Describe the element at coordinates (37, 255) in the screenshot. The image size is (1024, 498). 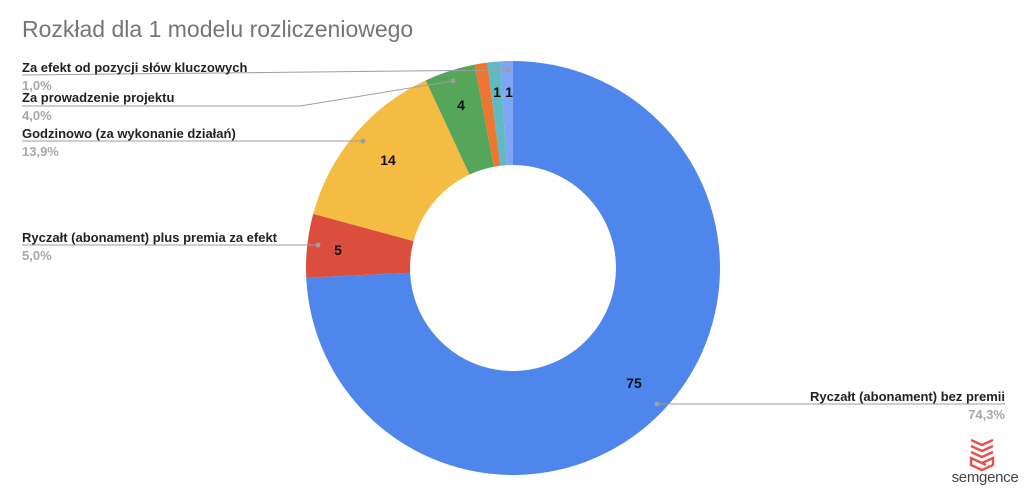
I see `percent-ryczalt-plus-premia: 5,0%` at that location.